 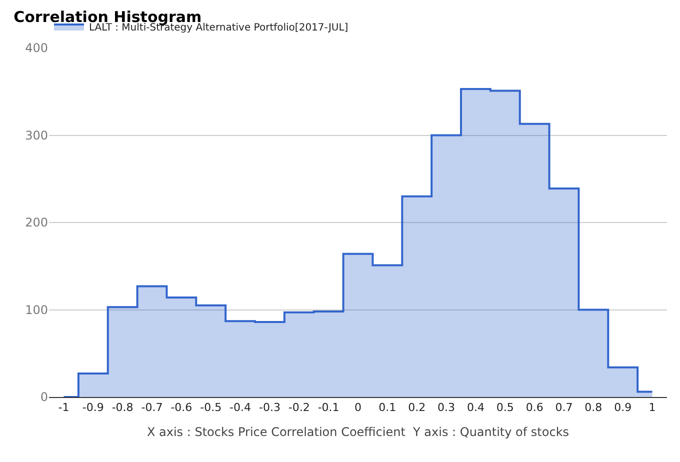 What do you see at coordinates (152, 407) in the screenshot?
I see `x-tick-label: -0.7` at bounding box center [152, 407].